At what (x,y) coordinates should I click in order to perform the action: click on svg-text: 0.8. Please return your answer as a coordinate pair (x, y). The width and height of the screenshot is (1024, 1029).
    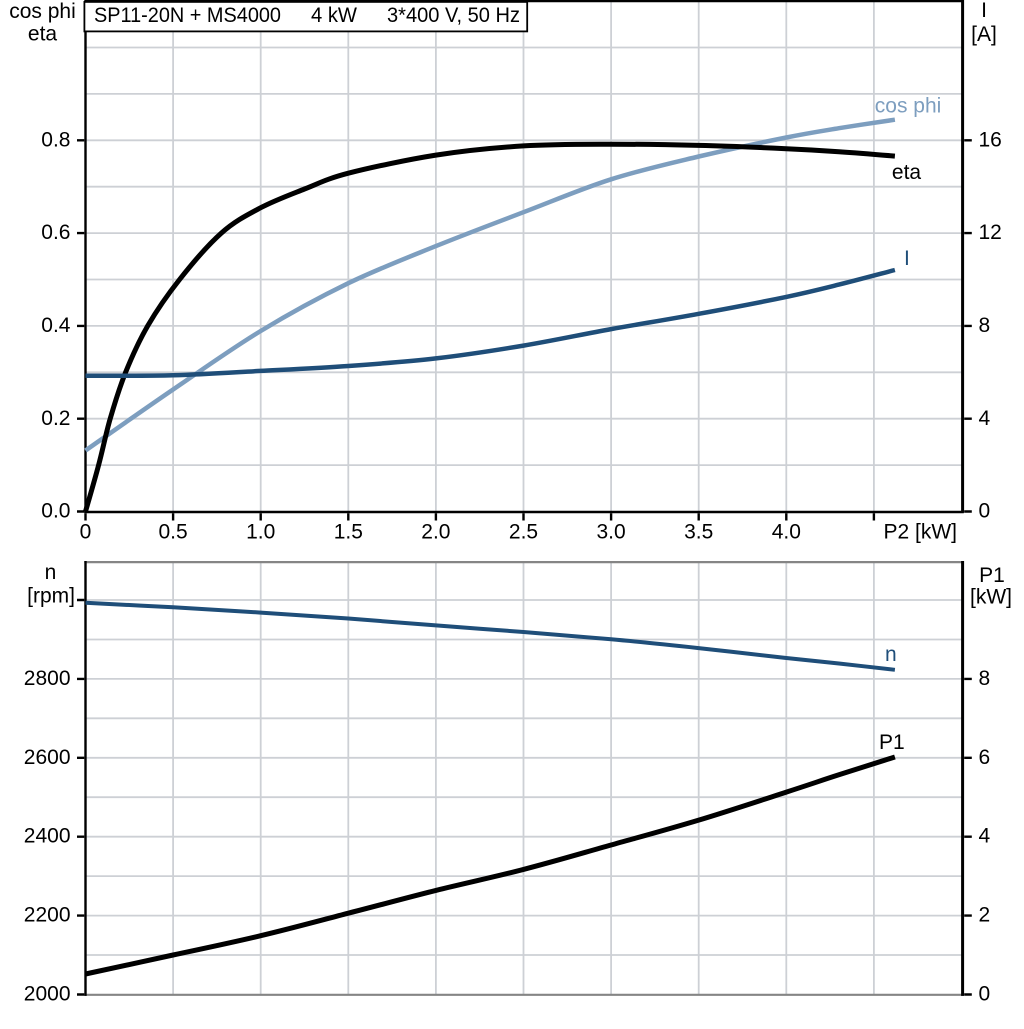
    Looking at the image, I should click on (55, 139).